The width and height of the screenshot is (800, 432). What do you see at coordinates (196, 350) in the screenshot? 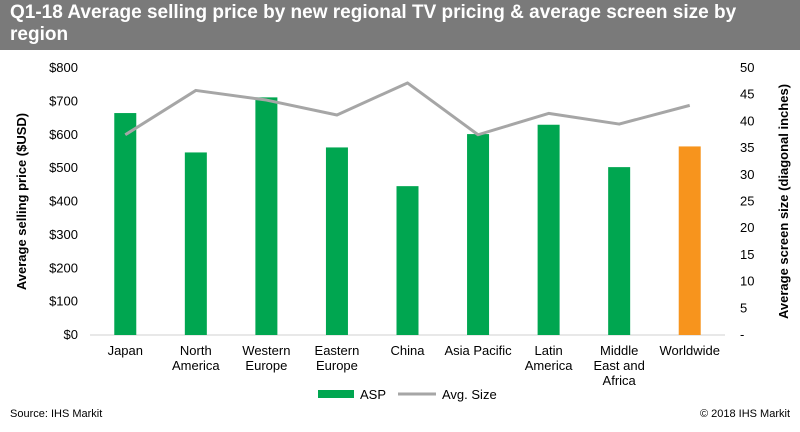
I see `x-tick-label: North` at bounding box center [196, 350].